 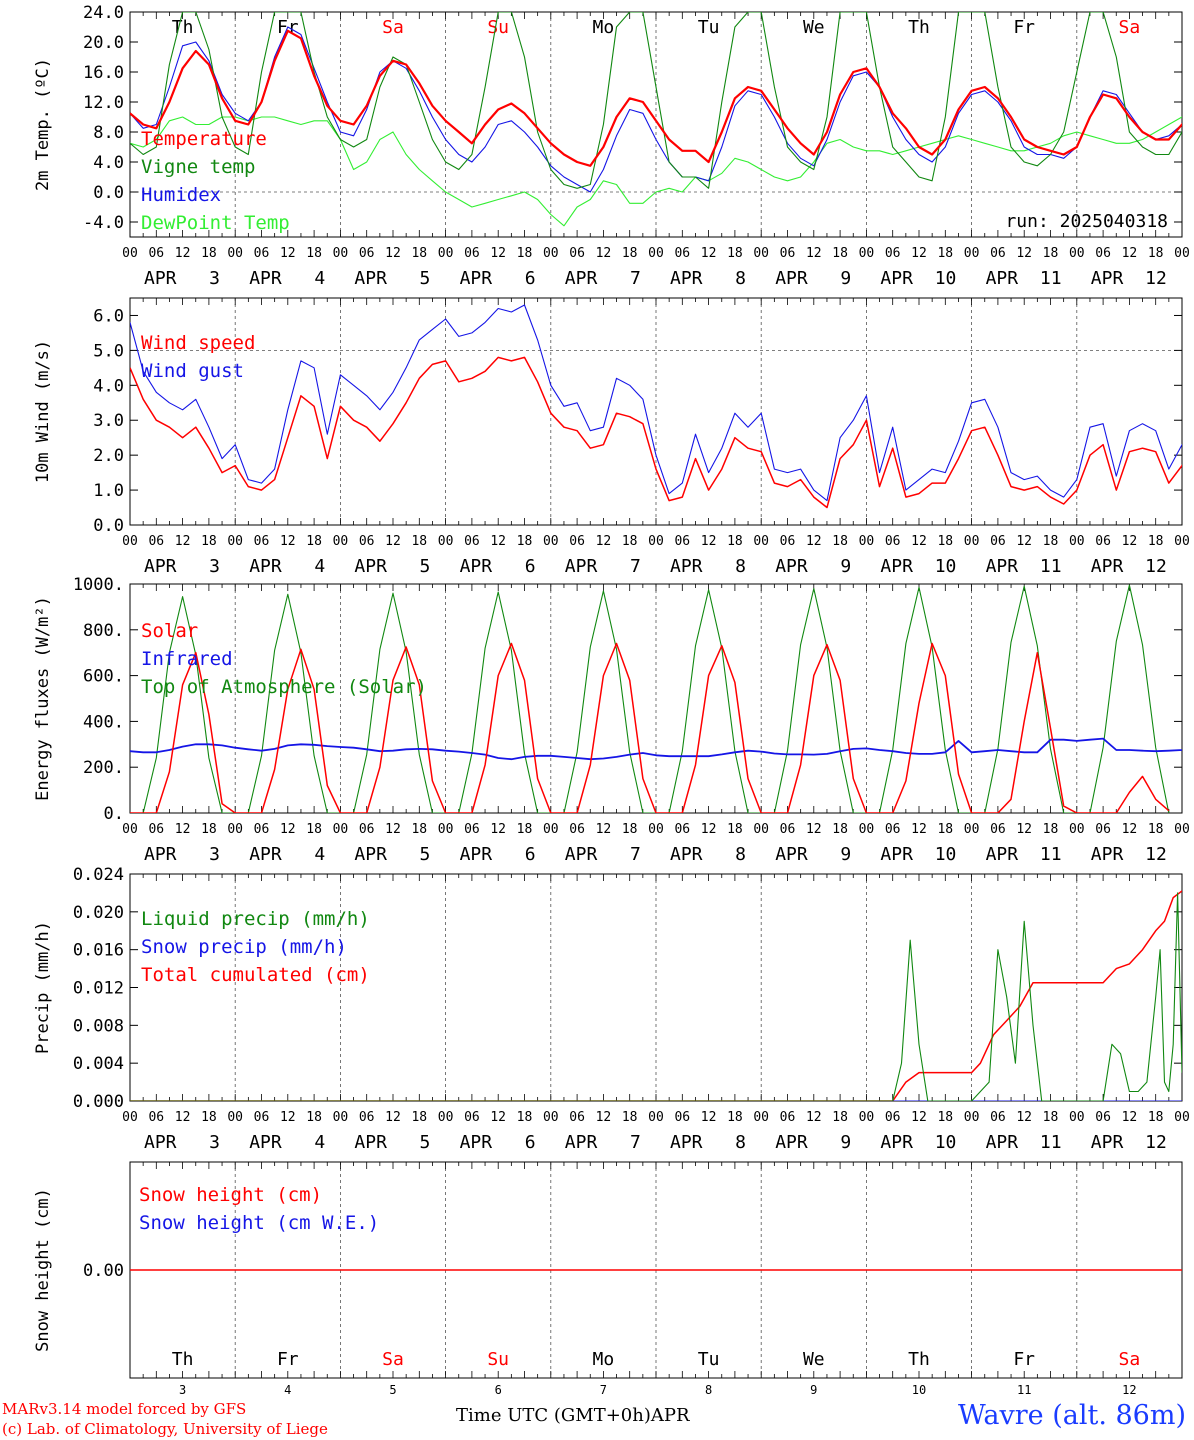 I want to click on y-tick-label: 4.0, so click(x=108, y=163).